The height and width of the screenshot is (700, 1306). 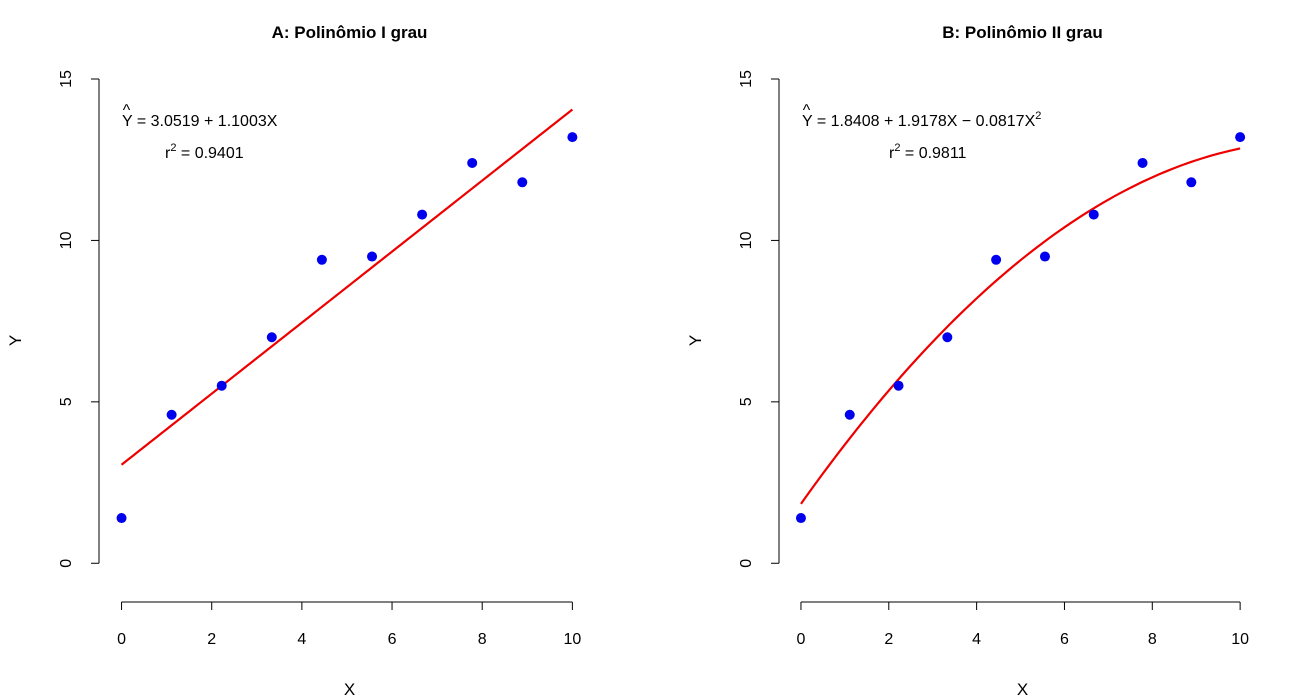 I want to click on equation-rhs: = 3.0519 + 1.1003X, so click(x=204, y=121).